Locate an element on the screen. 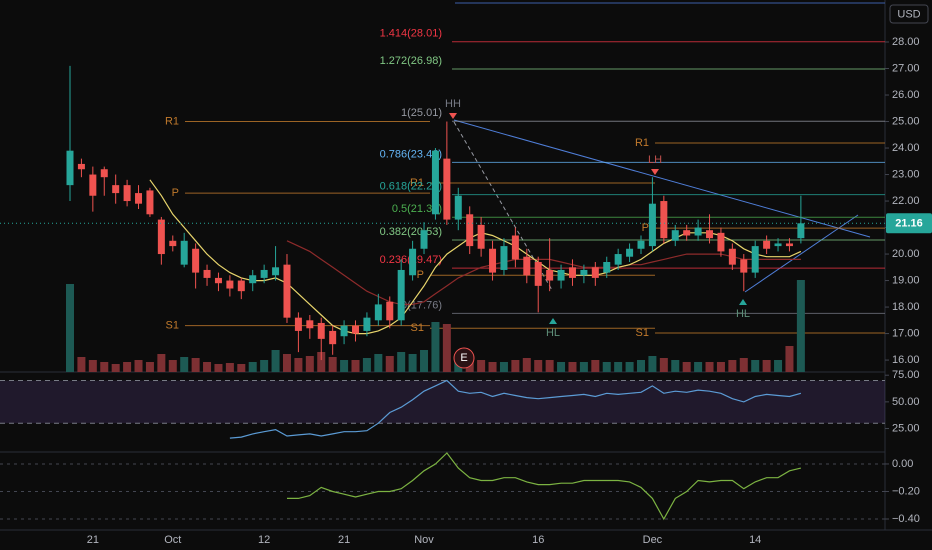 This screenshot has width=932, height=550. y-tick-label: −0.40 is located at coordinates (906, 519).